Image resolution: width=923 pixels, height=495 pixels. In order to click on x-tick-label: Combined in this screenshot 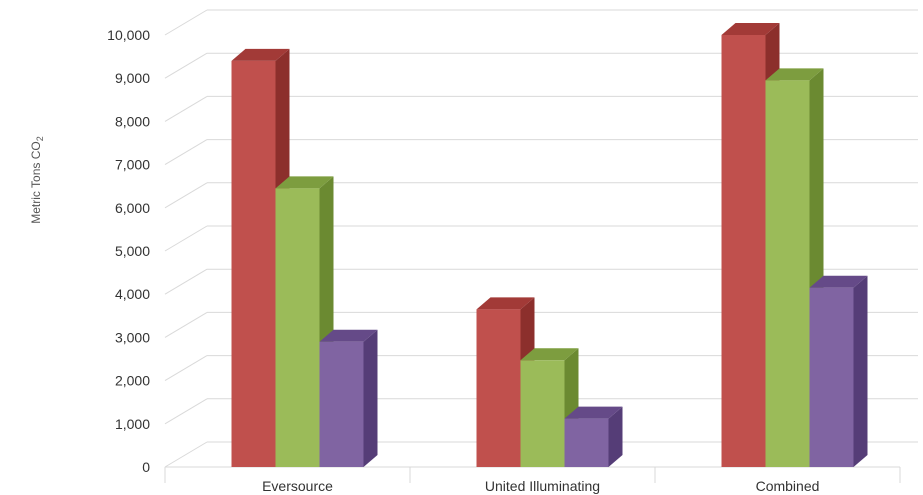, I will do `click(788, 486)`.